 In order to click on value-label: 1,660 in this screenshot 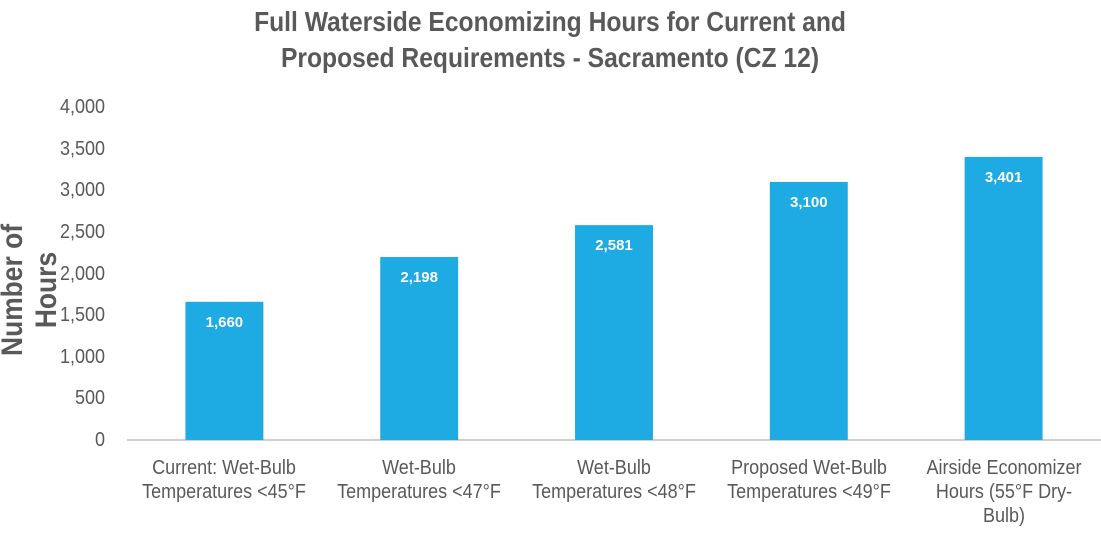, I will do `click(224, 322)`.